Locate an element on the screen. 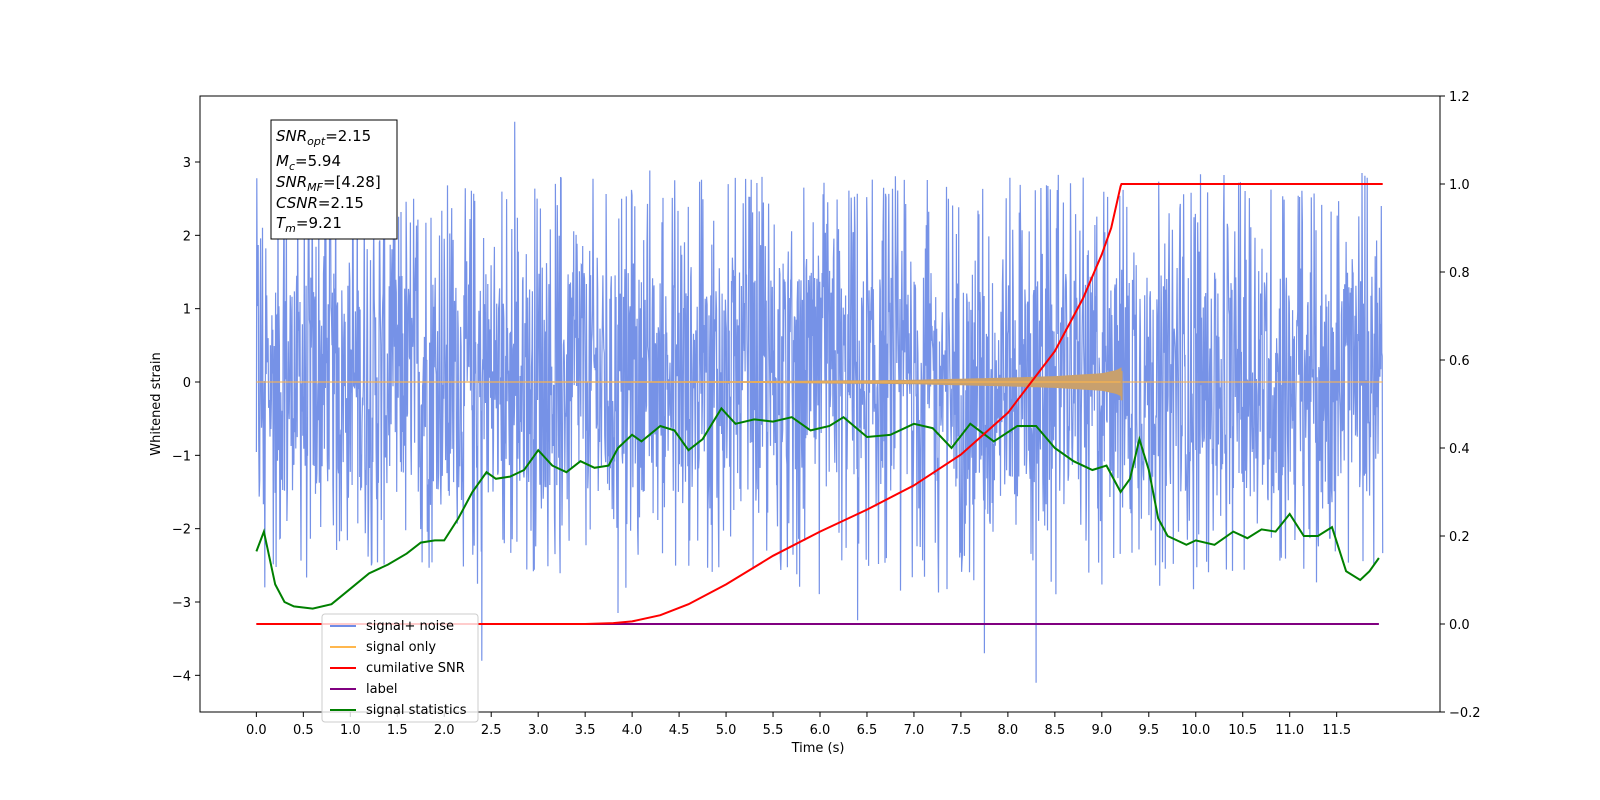 The width and height of the screenshot is (1600, 800). x-tick-label: 3.5 is located at coordinates (585, 730).